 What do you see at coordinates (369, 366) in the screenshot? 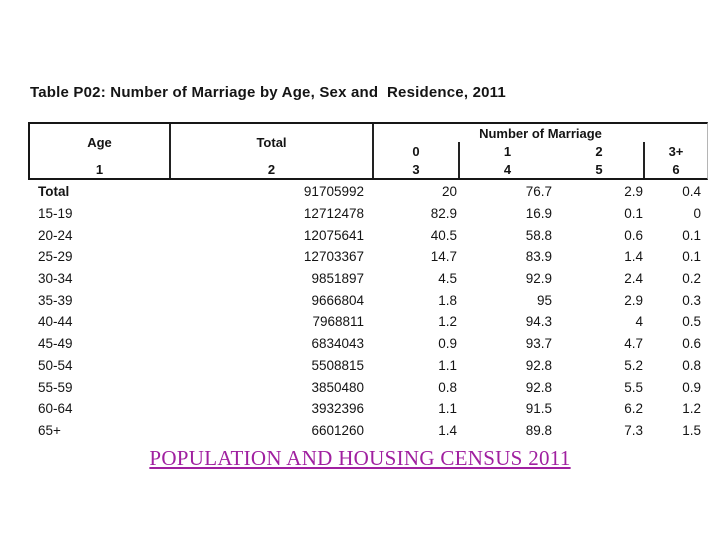
I see `table-row: 50-54 5508815 1.1 92.8 5.2 0.8` at bounding box center [369, 366].